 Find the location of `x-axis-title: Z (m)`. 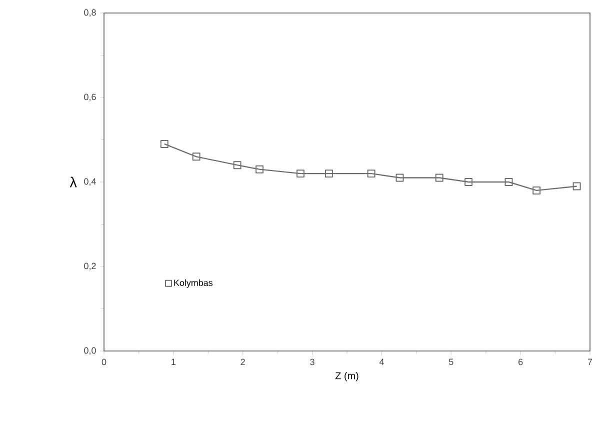

x-axis-title: Z (m) is located at coordinates (346, 377).